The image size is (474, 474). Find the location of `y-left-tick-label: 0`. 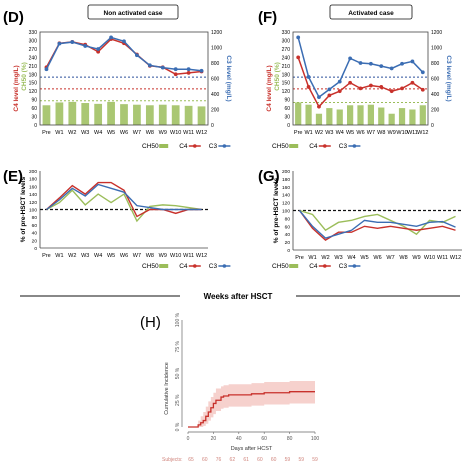

y-left-tick-label: 0 is located at coordinates (35, 126).